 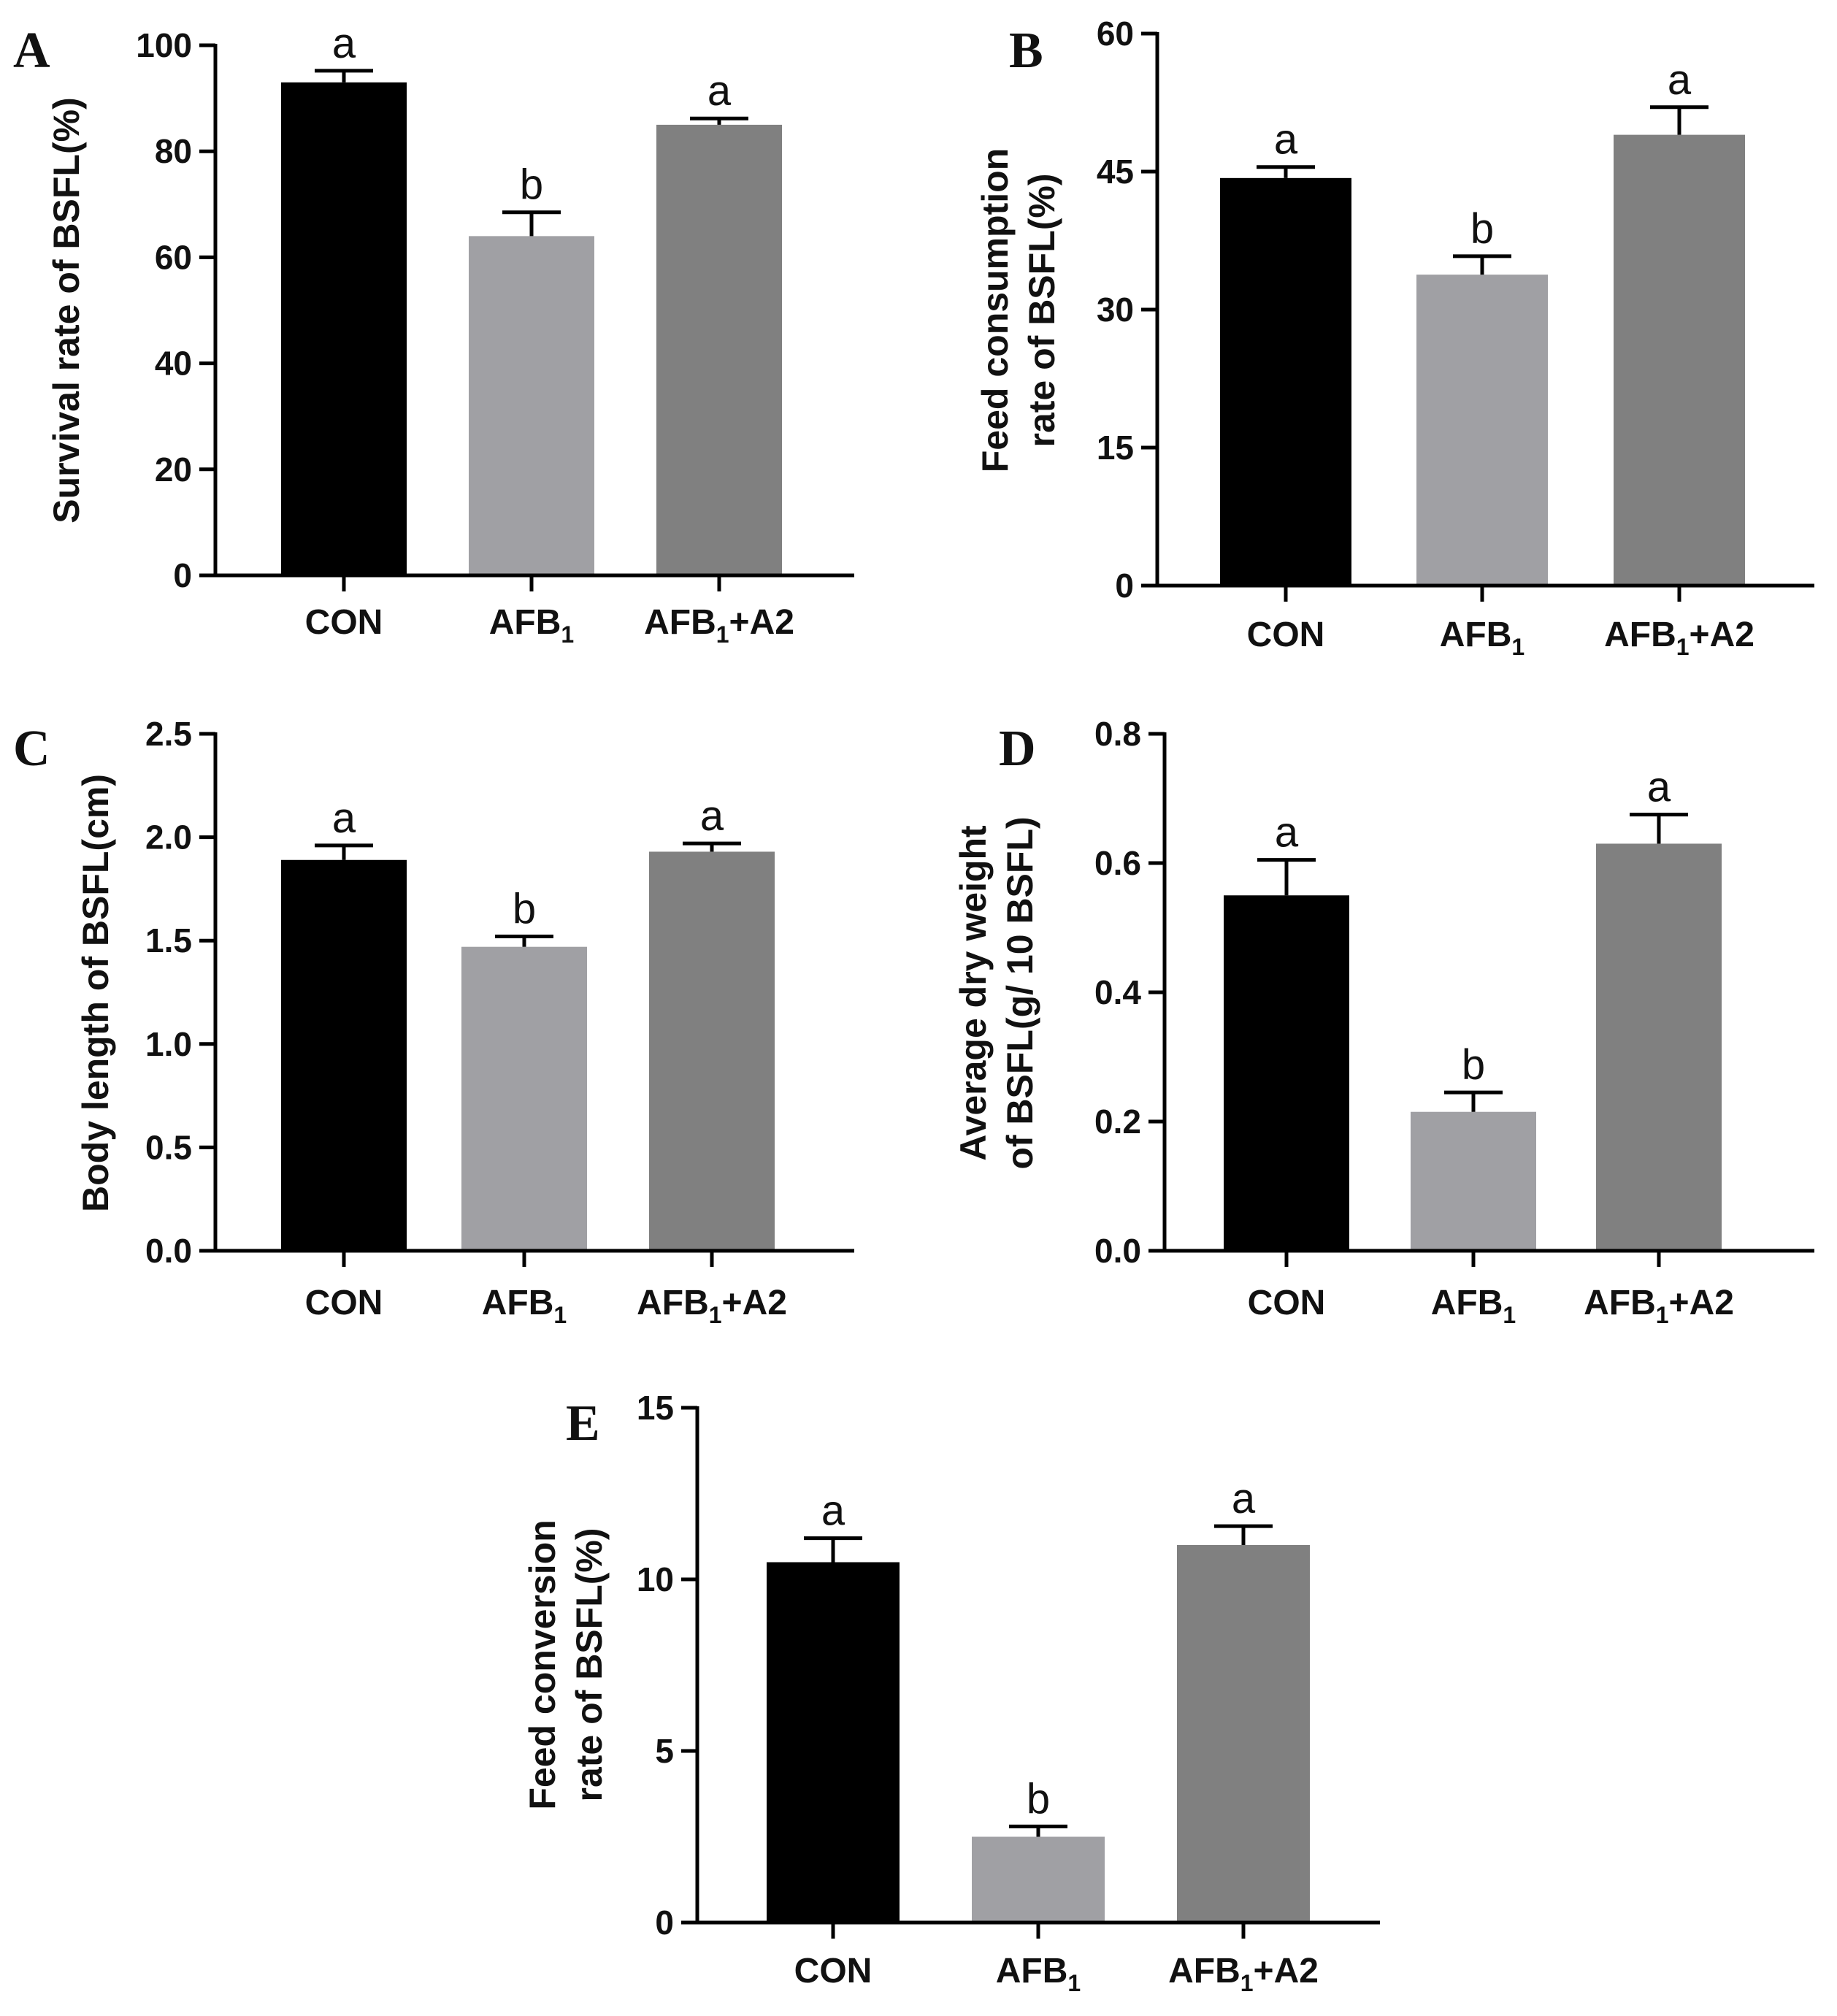 I want to click on y-tick-label: 45, so click(x=1115, y=172).